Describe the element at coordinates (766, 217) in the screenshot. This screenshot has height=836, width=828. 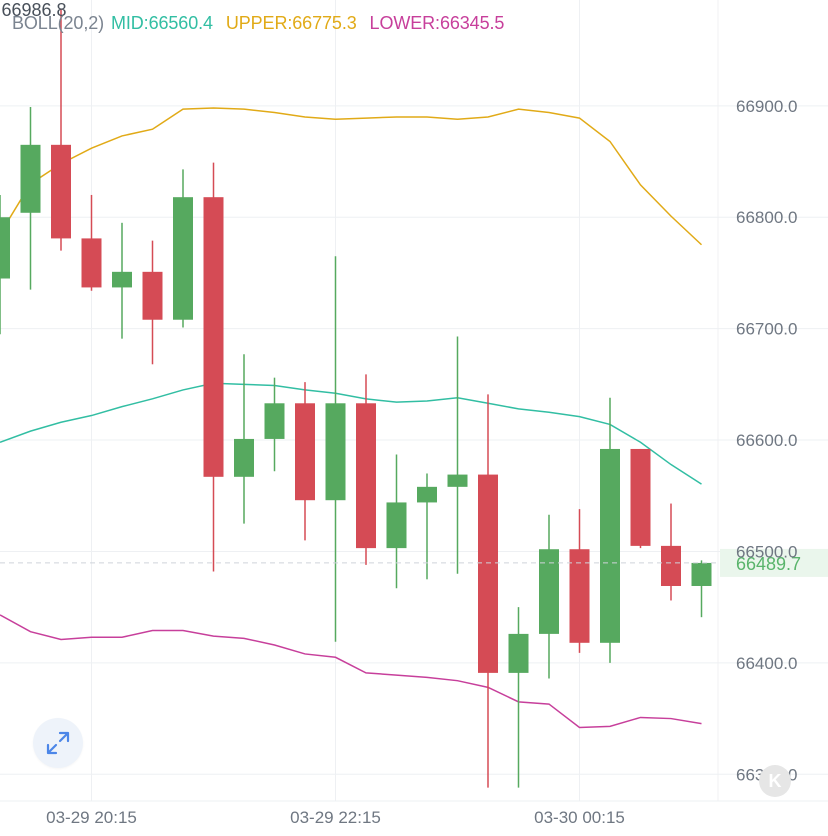
I see `y-tick-label: 66800.0` at that location.